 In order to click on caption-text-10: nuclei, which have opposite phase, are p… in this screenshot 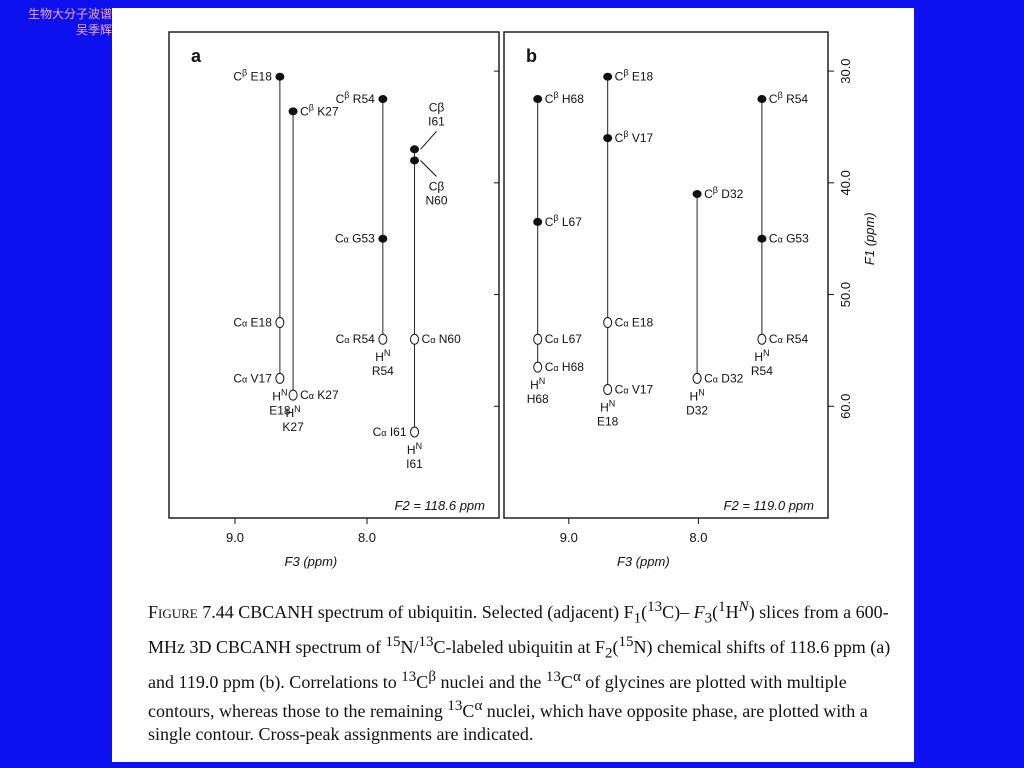, I will do `click(508, 722)`.